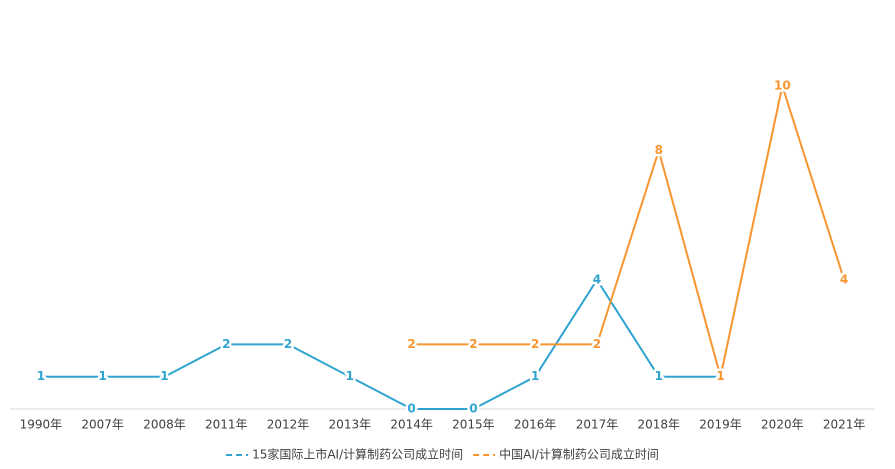  What do you see at coordinates (720, 425) in the screenshot?
I see `x-tick-label: 2019年` at bounding box center [720, 425].